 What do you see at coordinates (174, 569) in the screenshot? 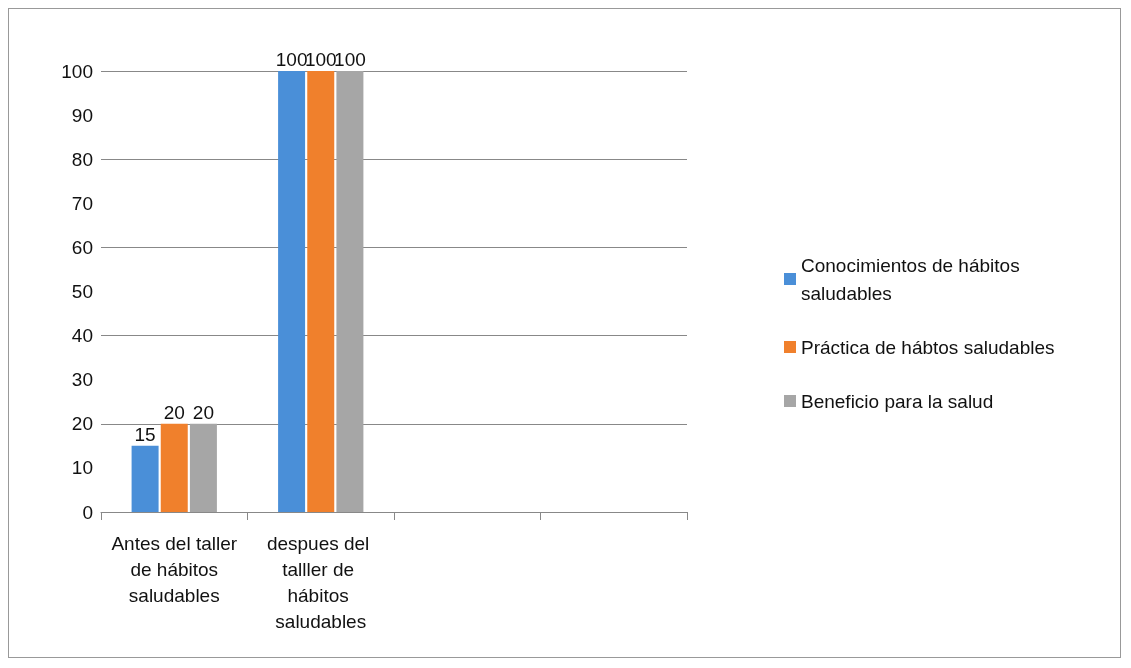
I see `x-tick-label: Antes del taller de hábitos saludables` at bounding box center [174, 569].